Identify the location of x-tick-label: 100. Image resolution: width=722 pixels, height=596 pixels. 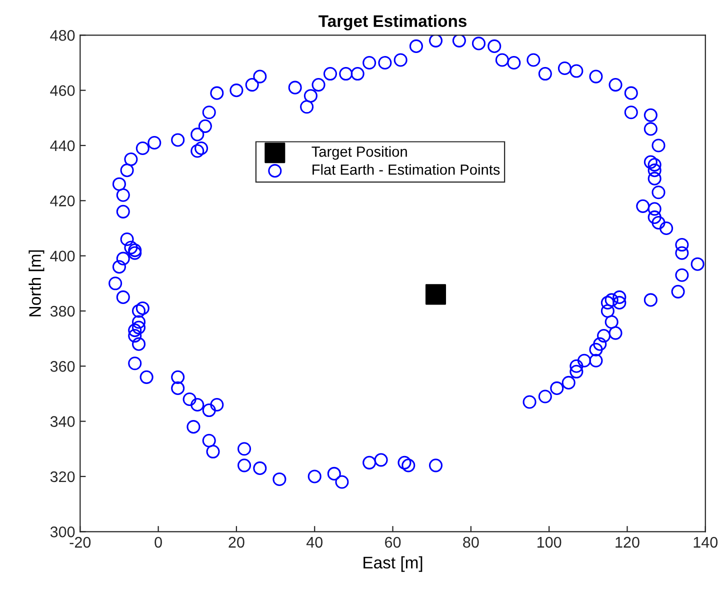
(550, 542).